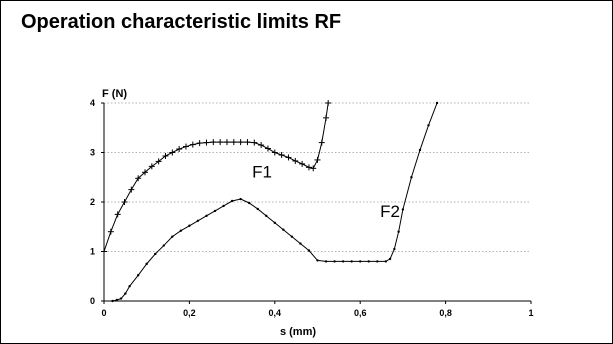 This screenshot has height=344, width=613. What do you see at coordinates (262, 171) in the screenshot?
I see `curve-label-f1: F1` at bounding box center [262, 171].